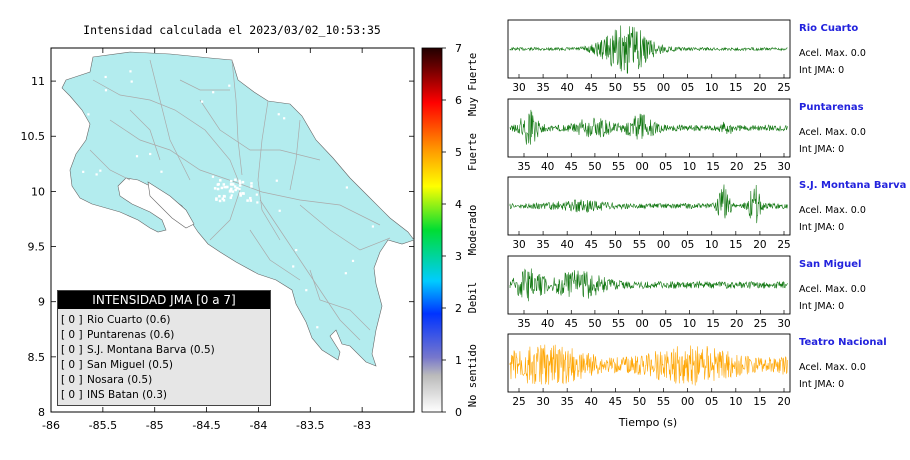 Image resolution: width=910 pixels, height=460 pixels. Describe the element at coordinates (258, 425) in the screenshot. I see `x-tick-label: -84` at that location.